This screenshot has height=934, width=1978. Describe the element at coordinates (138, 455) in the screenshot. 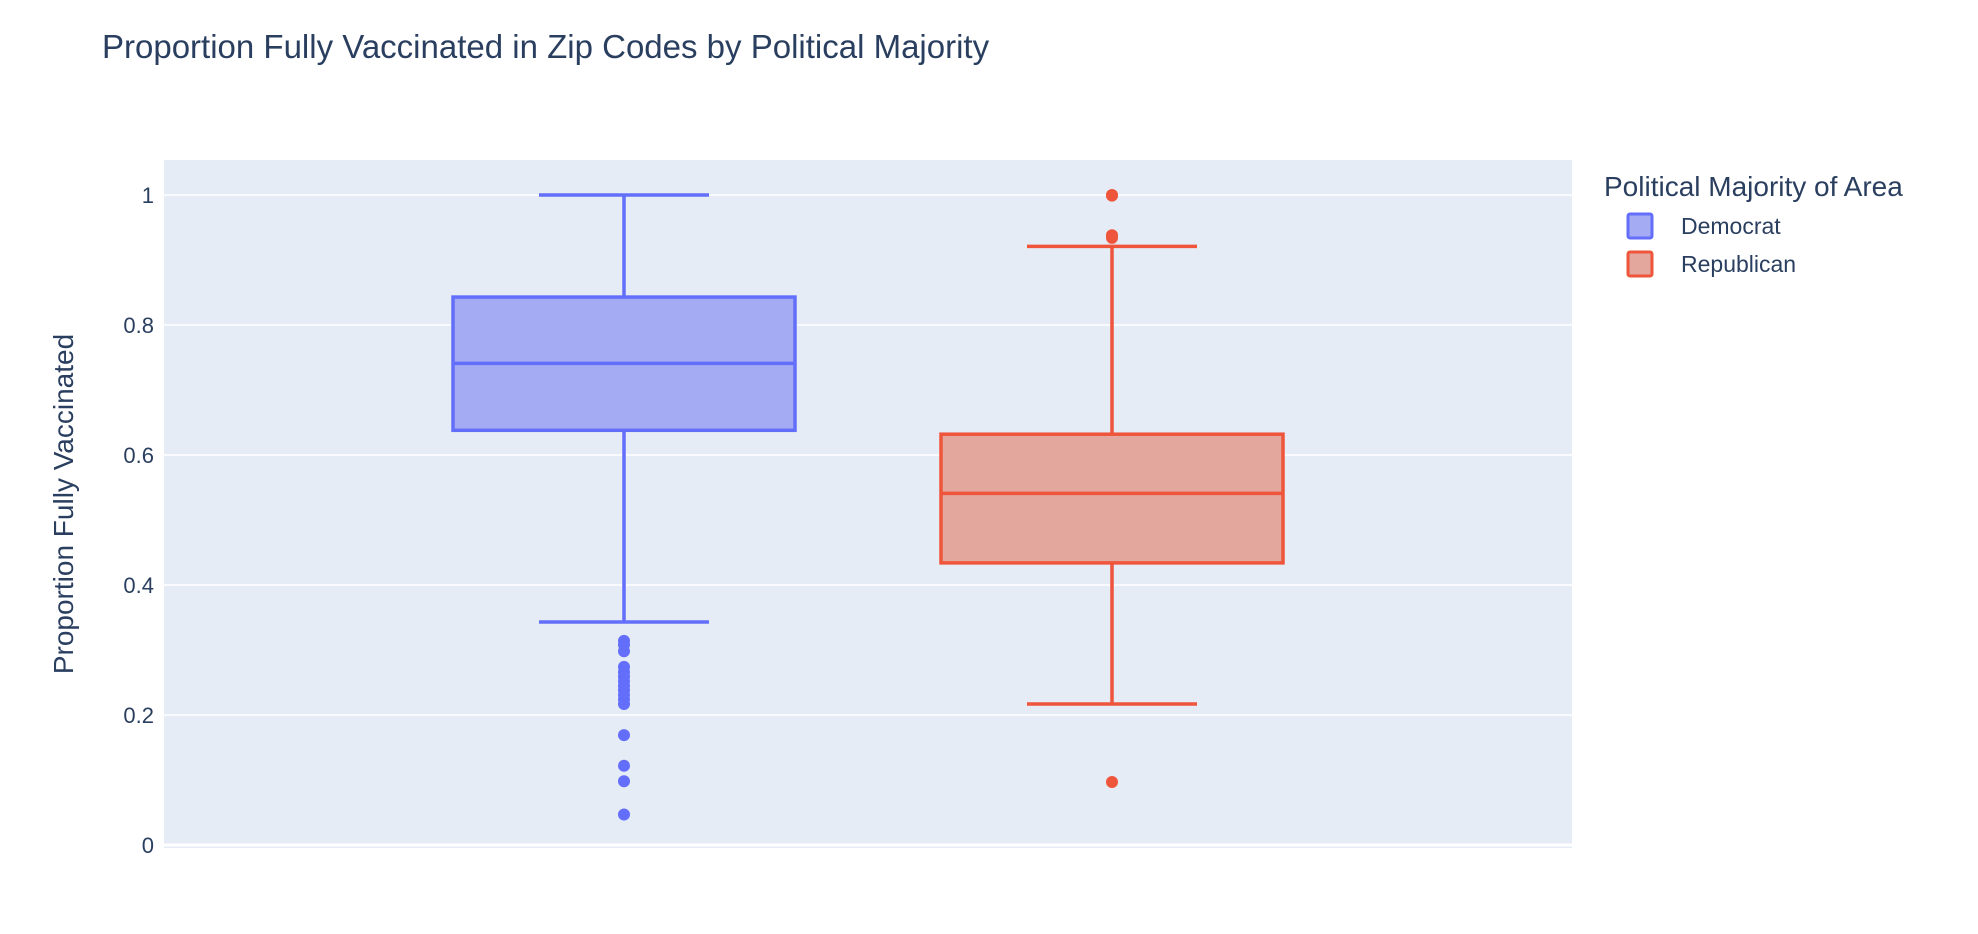

I see `y-tick-label: 0.6` at that location.